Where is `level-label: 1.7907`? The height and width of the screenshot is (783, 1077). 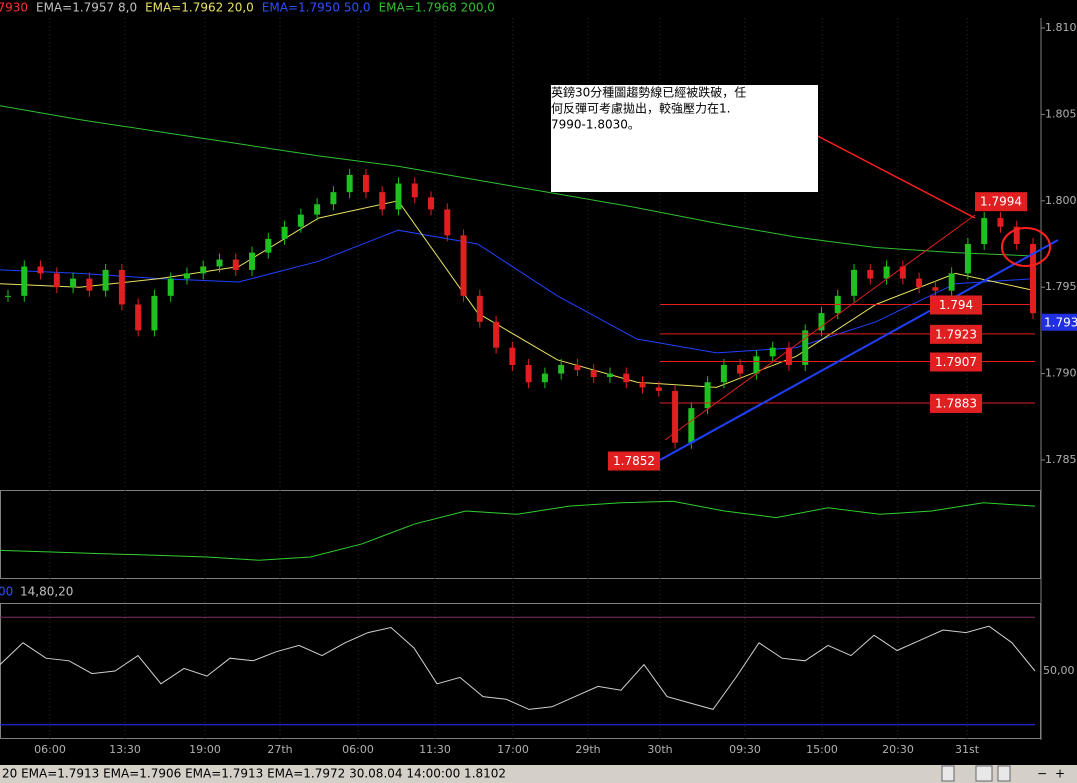
level-label: 1.7907 is located at coordinates (956, 362).